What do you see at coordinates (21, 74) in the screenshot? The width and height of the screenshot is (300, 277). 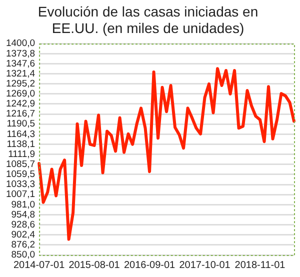 I see `y-tick-label: 1321,4` at bounding box center [21, 74].